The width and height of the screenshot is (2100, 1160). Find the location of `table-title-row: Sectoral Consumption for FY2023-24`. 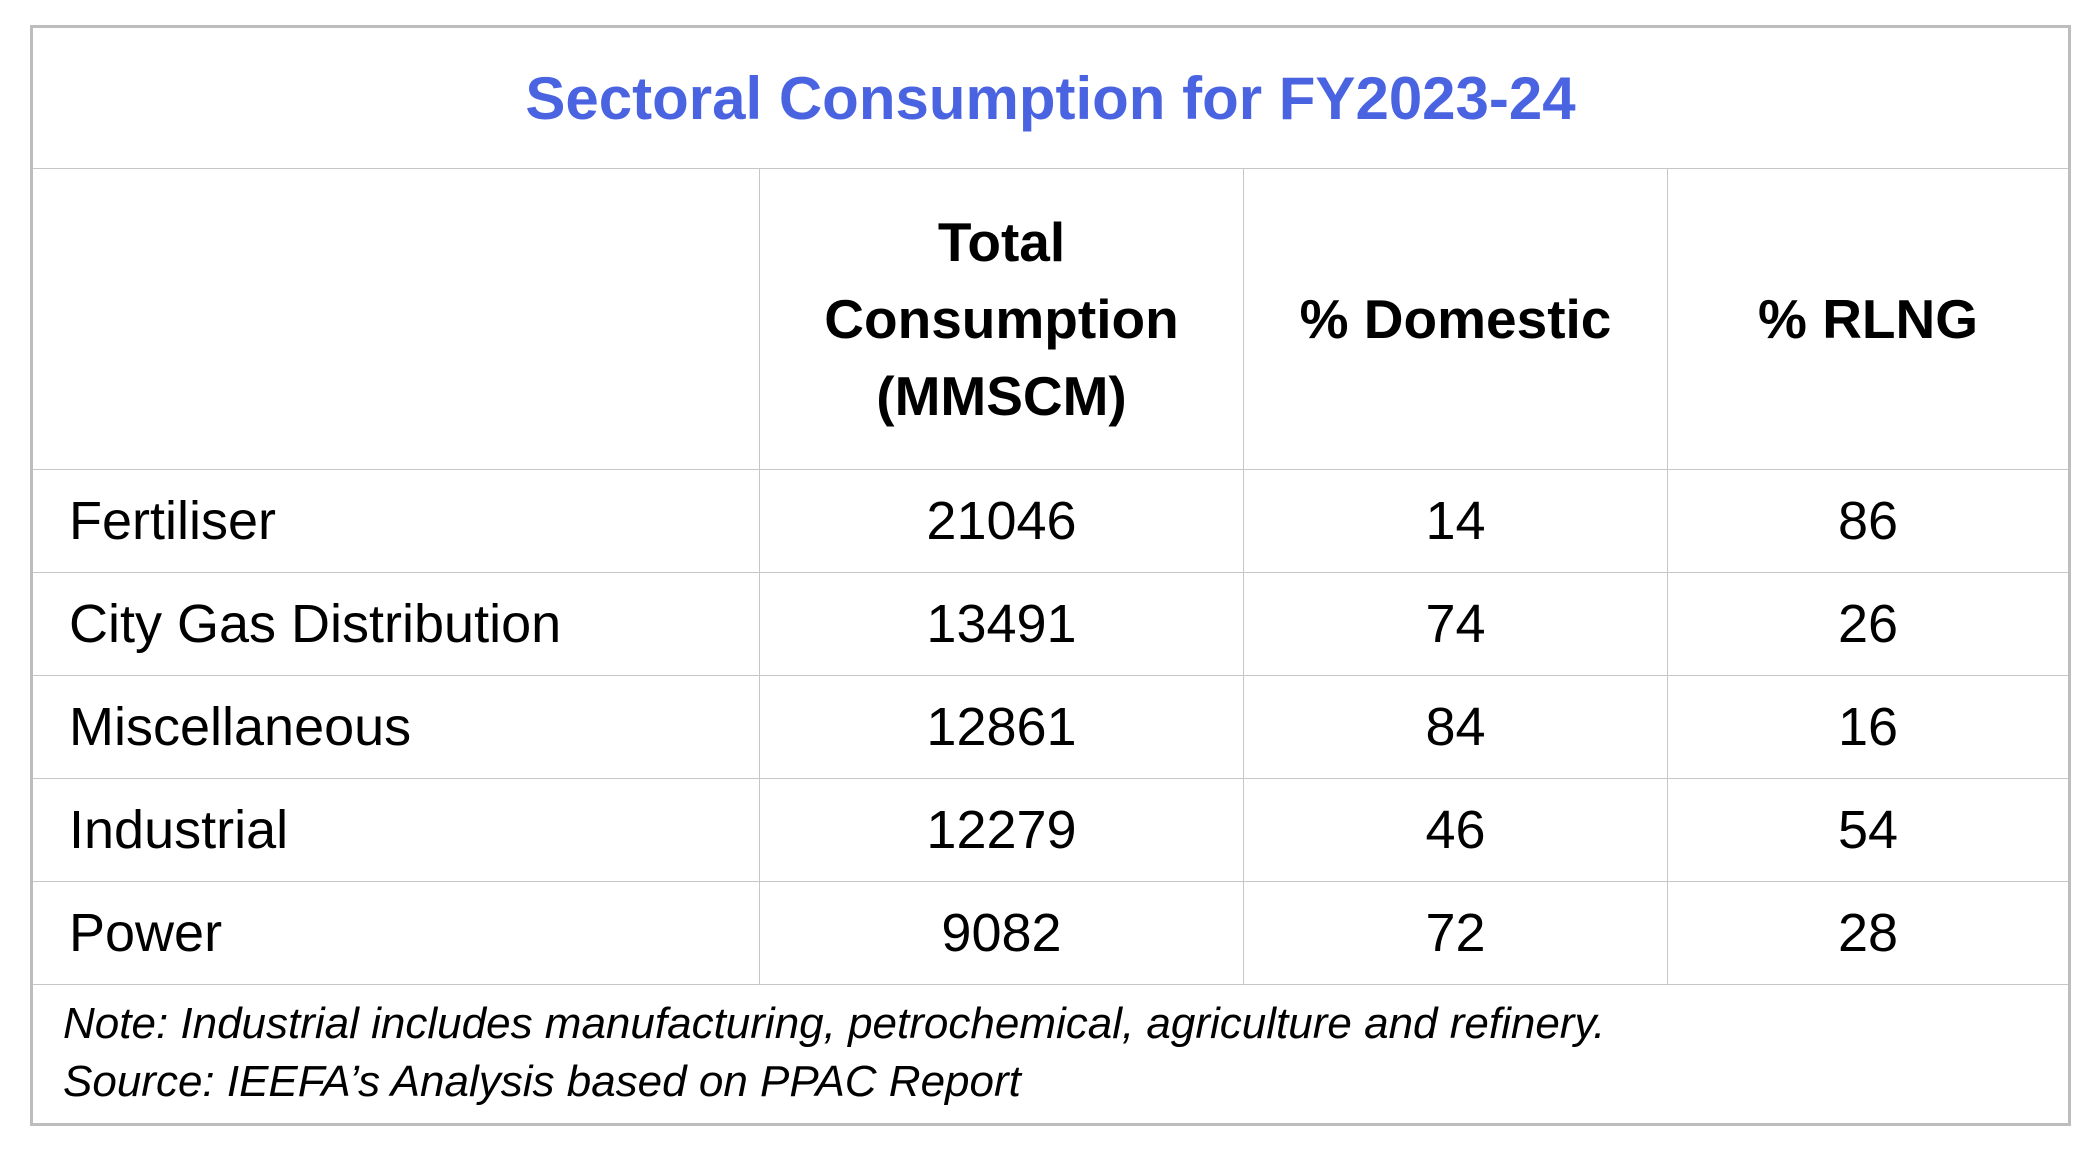

table-title-row: Sectoral Consumption for FY2023-24 is located at coordinates (1050, 97).